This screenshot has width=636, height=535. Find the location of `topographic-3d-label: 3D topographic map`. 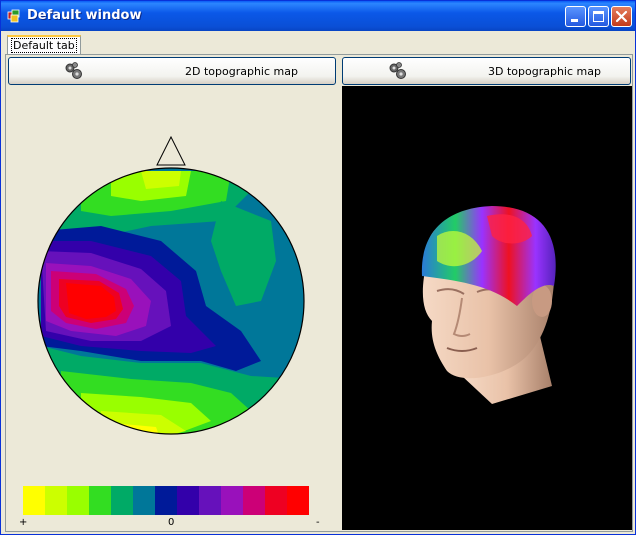

topographic-3d-label: 3D topographic map is located at coordinates (544, 71).